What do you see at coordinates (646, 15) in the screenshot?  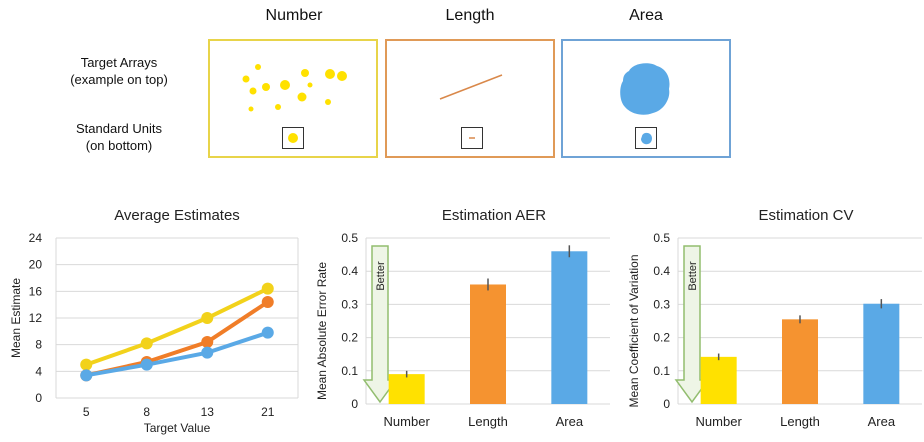 I see `panel-title-area: Area` at bounding box center [646, 15].